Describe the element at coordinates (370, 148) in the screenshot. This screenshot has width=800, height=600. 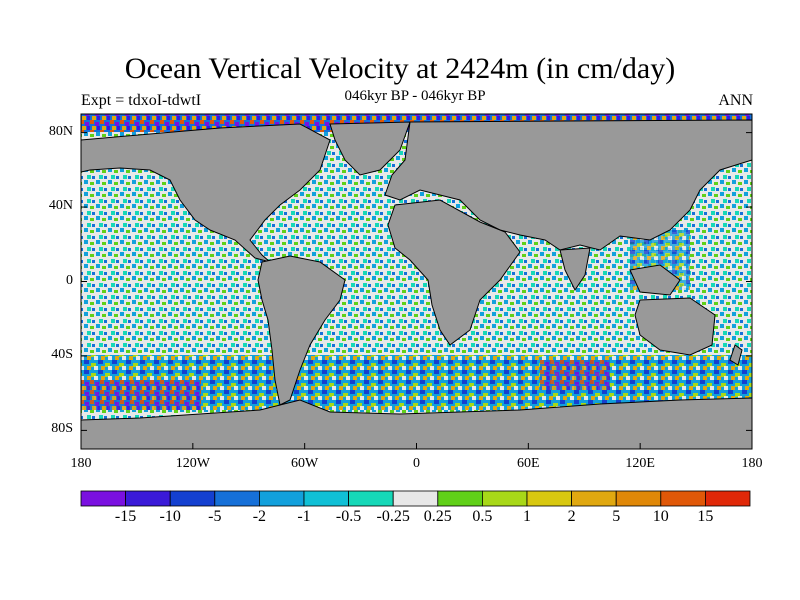
I see `greenland` at that location.